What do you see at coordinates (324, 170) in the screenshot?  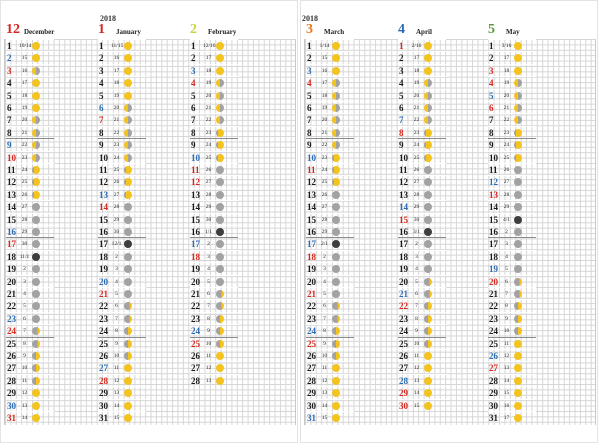 I see `lunar-date: 24` at bounding box center [324, 170].